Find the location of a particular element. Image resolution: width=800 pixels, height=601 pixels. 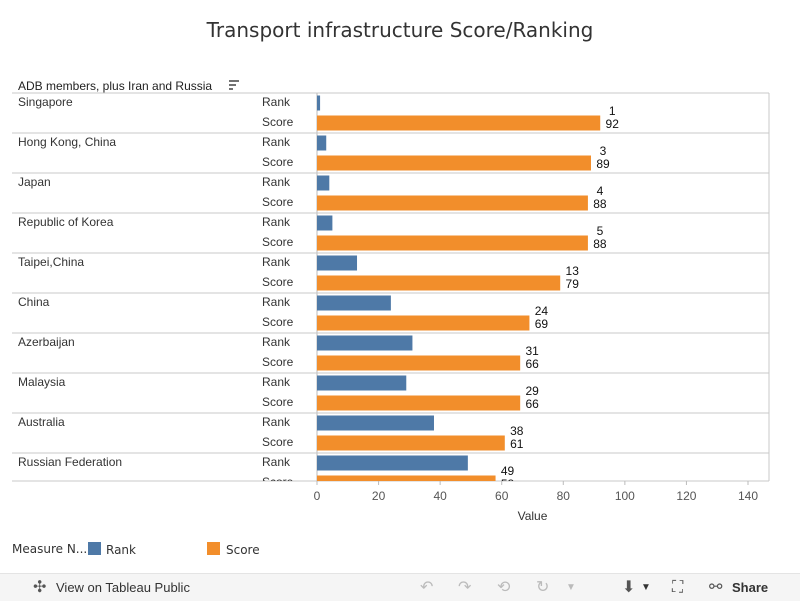

row-header-label: ADB members, plus Iran and Russia is located at coordinates (115, 86).